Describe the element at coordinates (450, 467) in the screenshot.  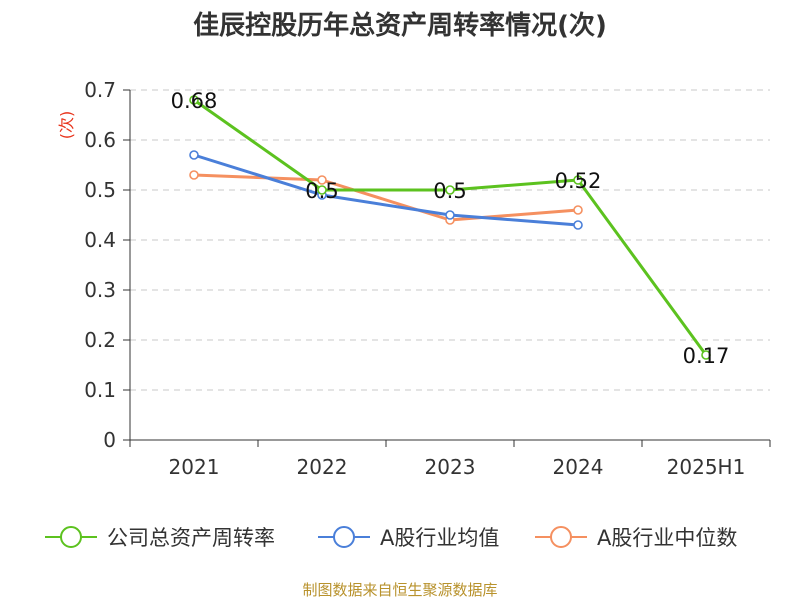
I see `x-tick-label: 2023` at that location.